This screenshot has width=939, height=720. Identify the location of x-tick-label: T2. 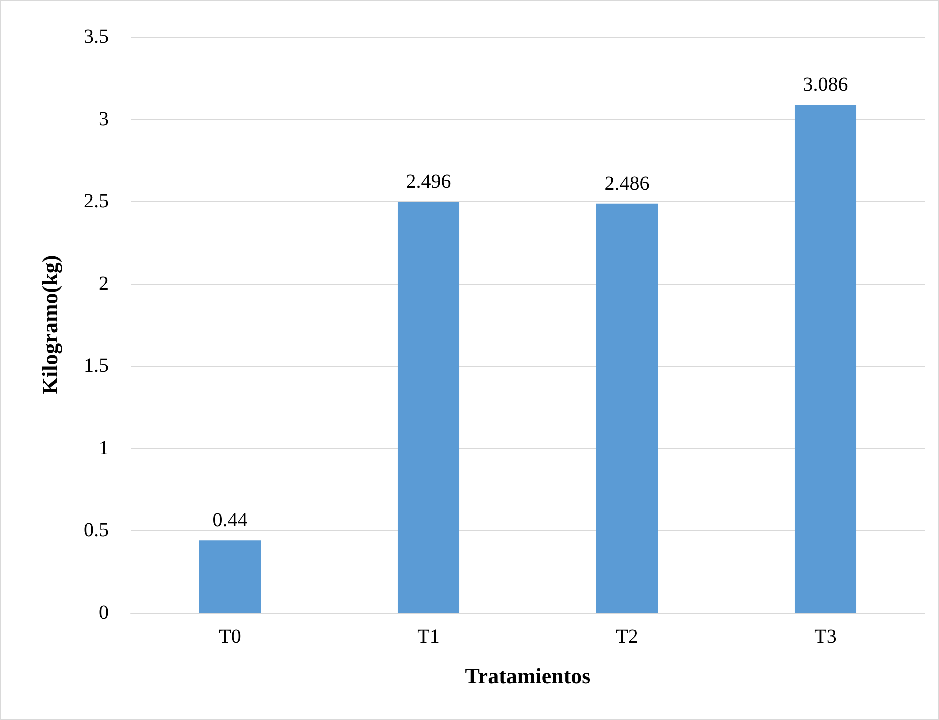
(627, 637).